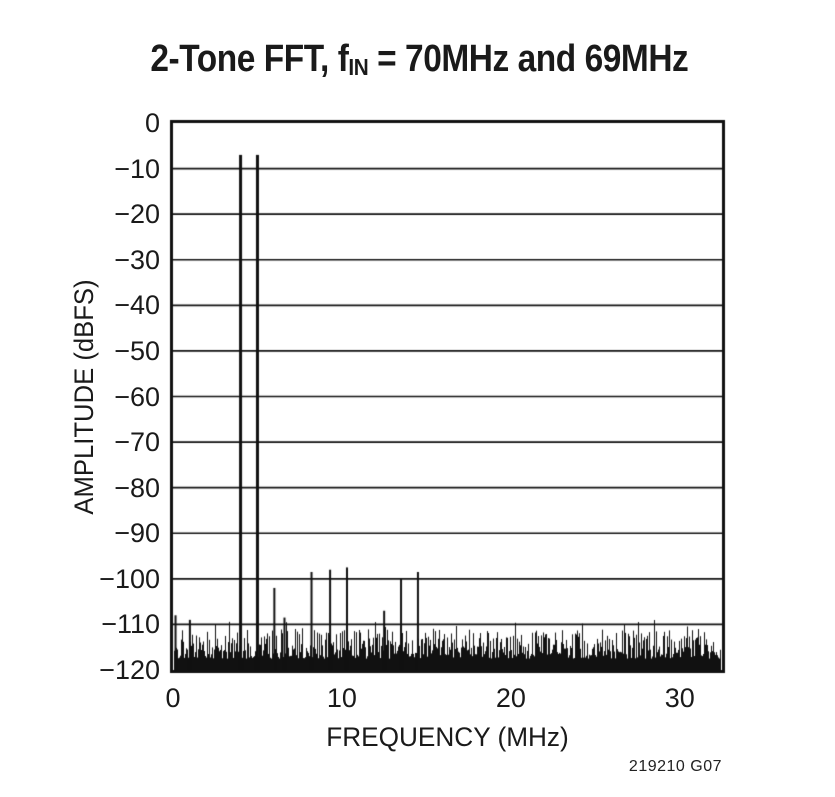 This screenshot has width=835, height=797. Describe the element at coordinates (528, 59) in the screenshot. I see `chart-title-suffix: = 70MHz and 69MHz` at that location.